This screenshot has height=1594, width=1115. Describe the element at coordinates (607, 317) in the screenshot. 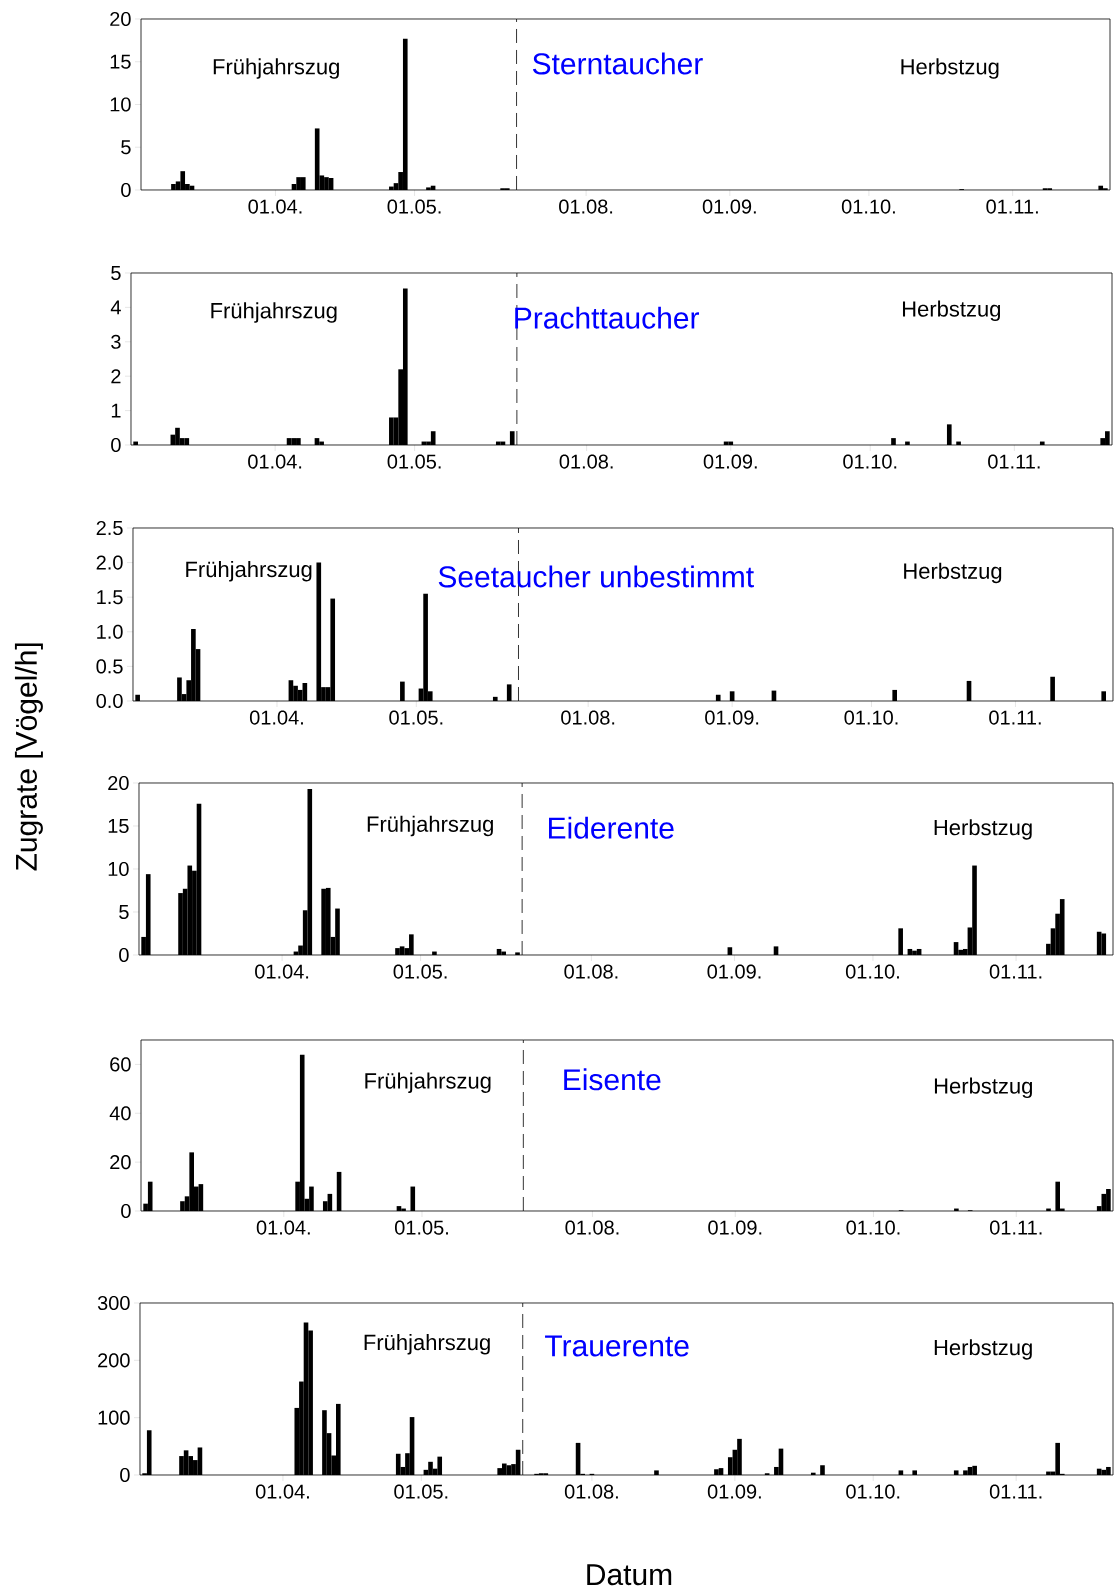

I see `text: Prachttaucher` at that location.